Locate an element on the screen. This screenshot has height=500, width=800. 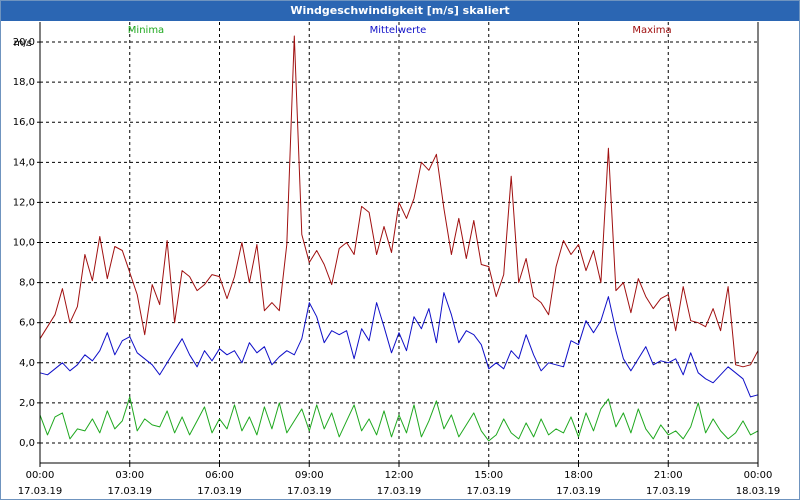
window-title: Windgeschwindigkeit [m/s] skaliert is located at coordinates (400, 11).